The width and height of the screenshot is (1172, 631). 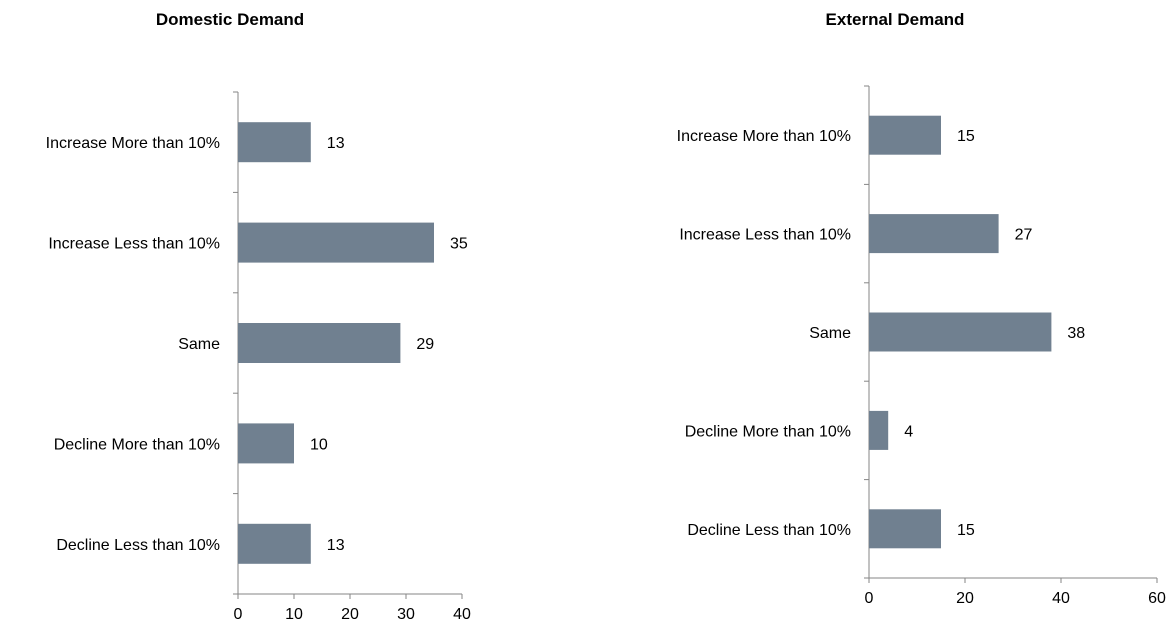 What do you see at coordinates (294, 614) in the screenshot?
I see `domestic-x-tick-label: 10` at bounding box center [294, 614].